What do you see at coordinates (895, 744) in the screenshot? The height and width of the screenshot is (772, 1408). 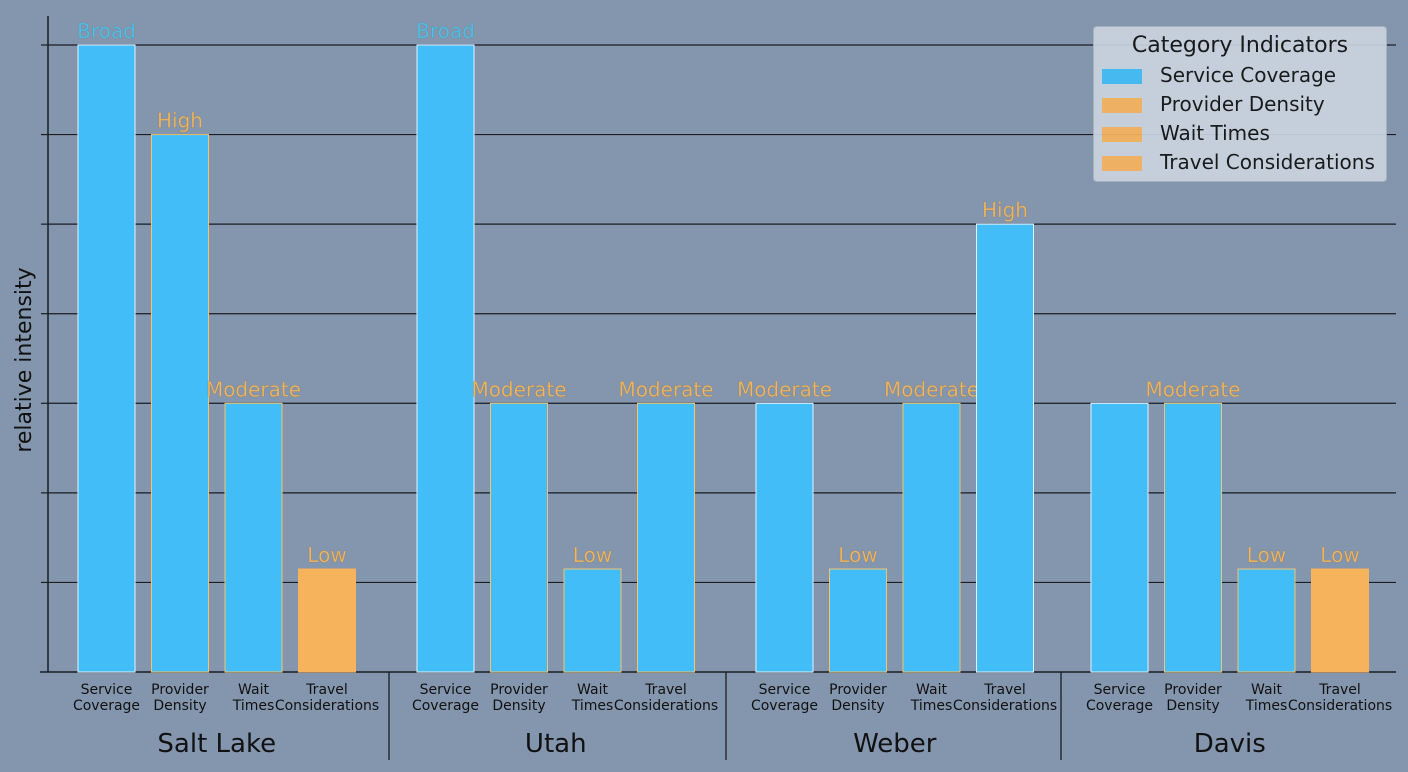 I see `group-label: Weber` at bounding box center [895, 744].